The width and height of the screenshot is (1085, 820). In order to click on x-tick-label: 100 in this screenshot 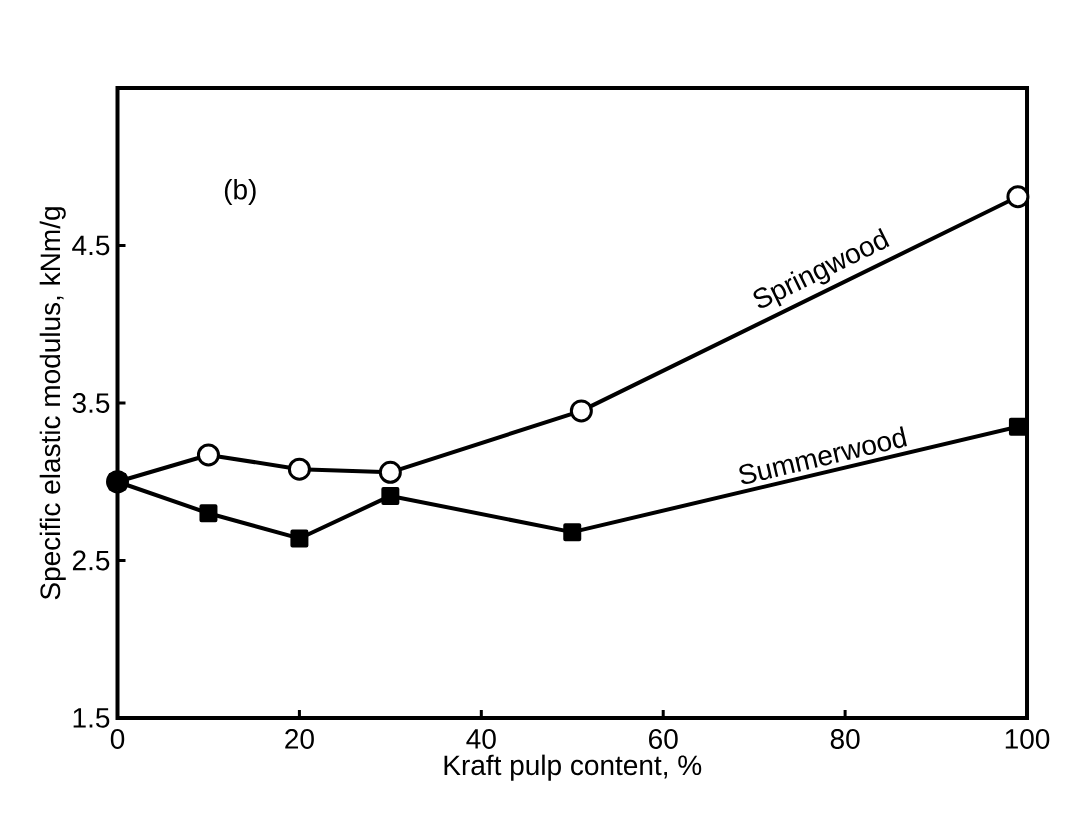, I will do `click(1027, 739)`.